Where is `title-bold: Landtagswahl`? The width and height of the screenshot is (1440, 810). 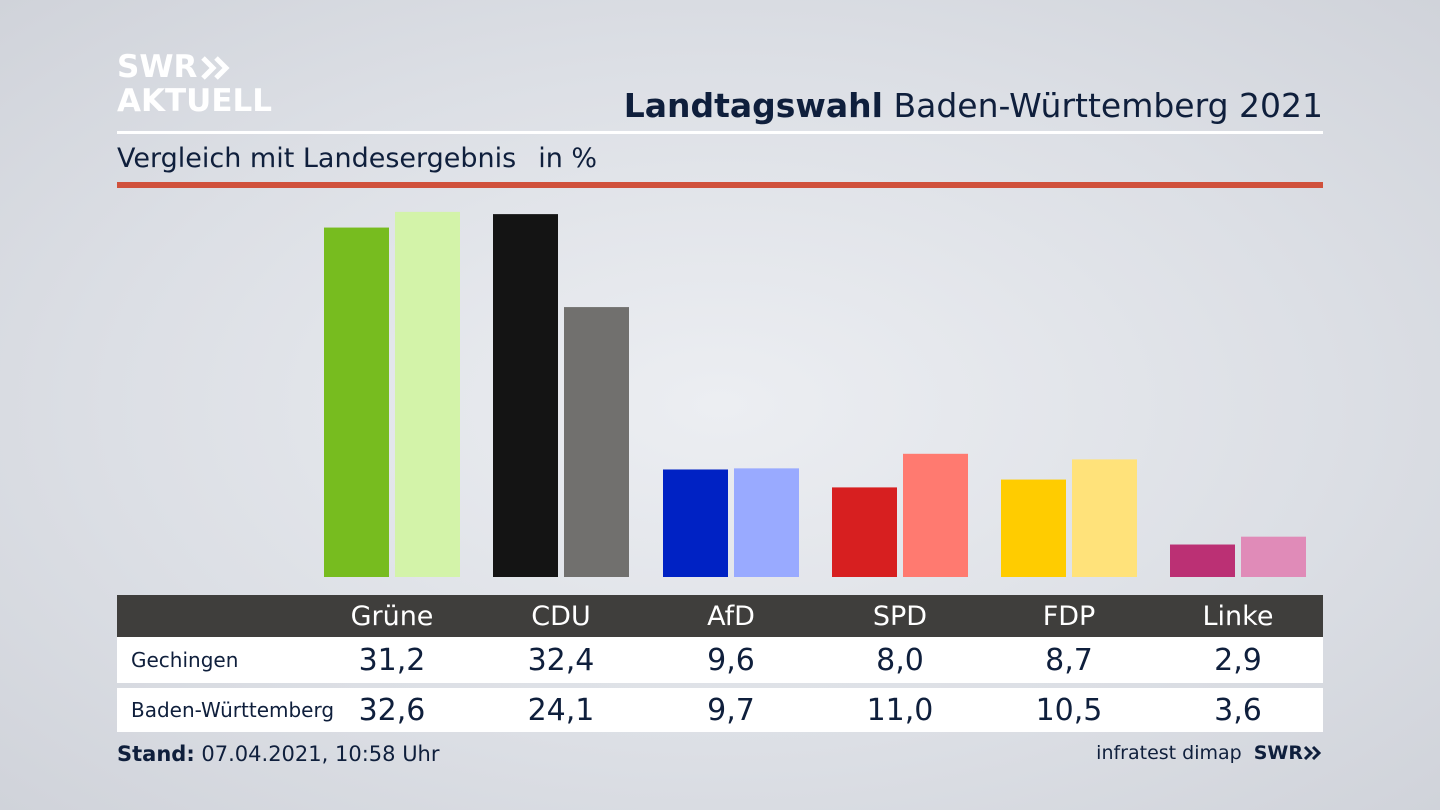
title-bold: Landtagswahl is located at coordinates (753, 105).